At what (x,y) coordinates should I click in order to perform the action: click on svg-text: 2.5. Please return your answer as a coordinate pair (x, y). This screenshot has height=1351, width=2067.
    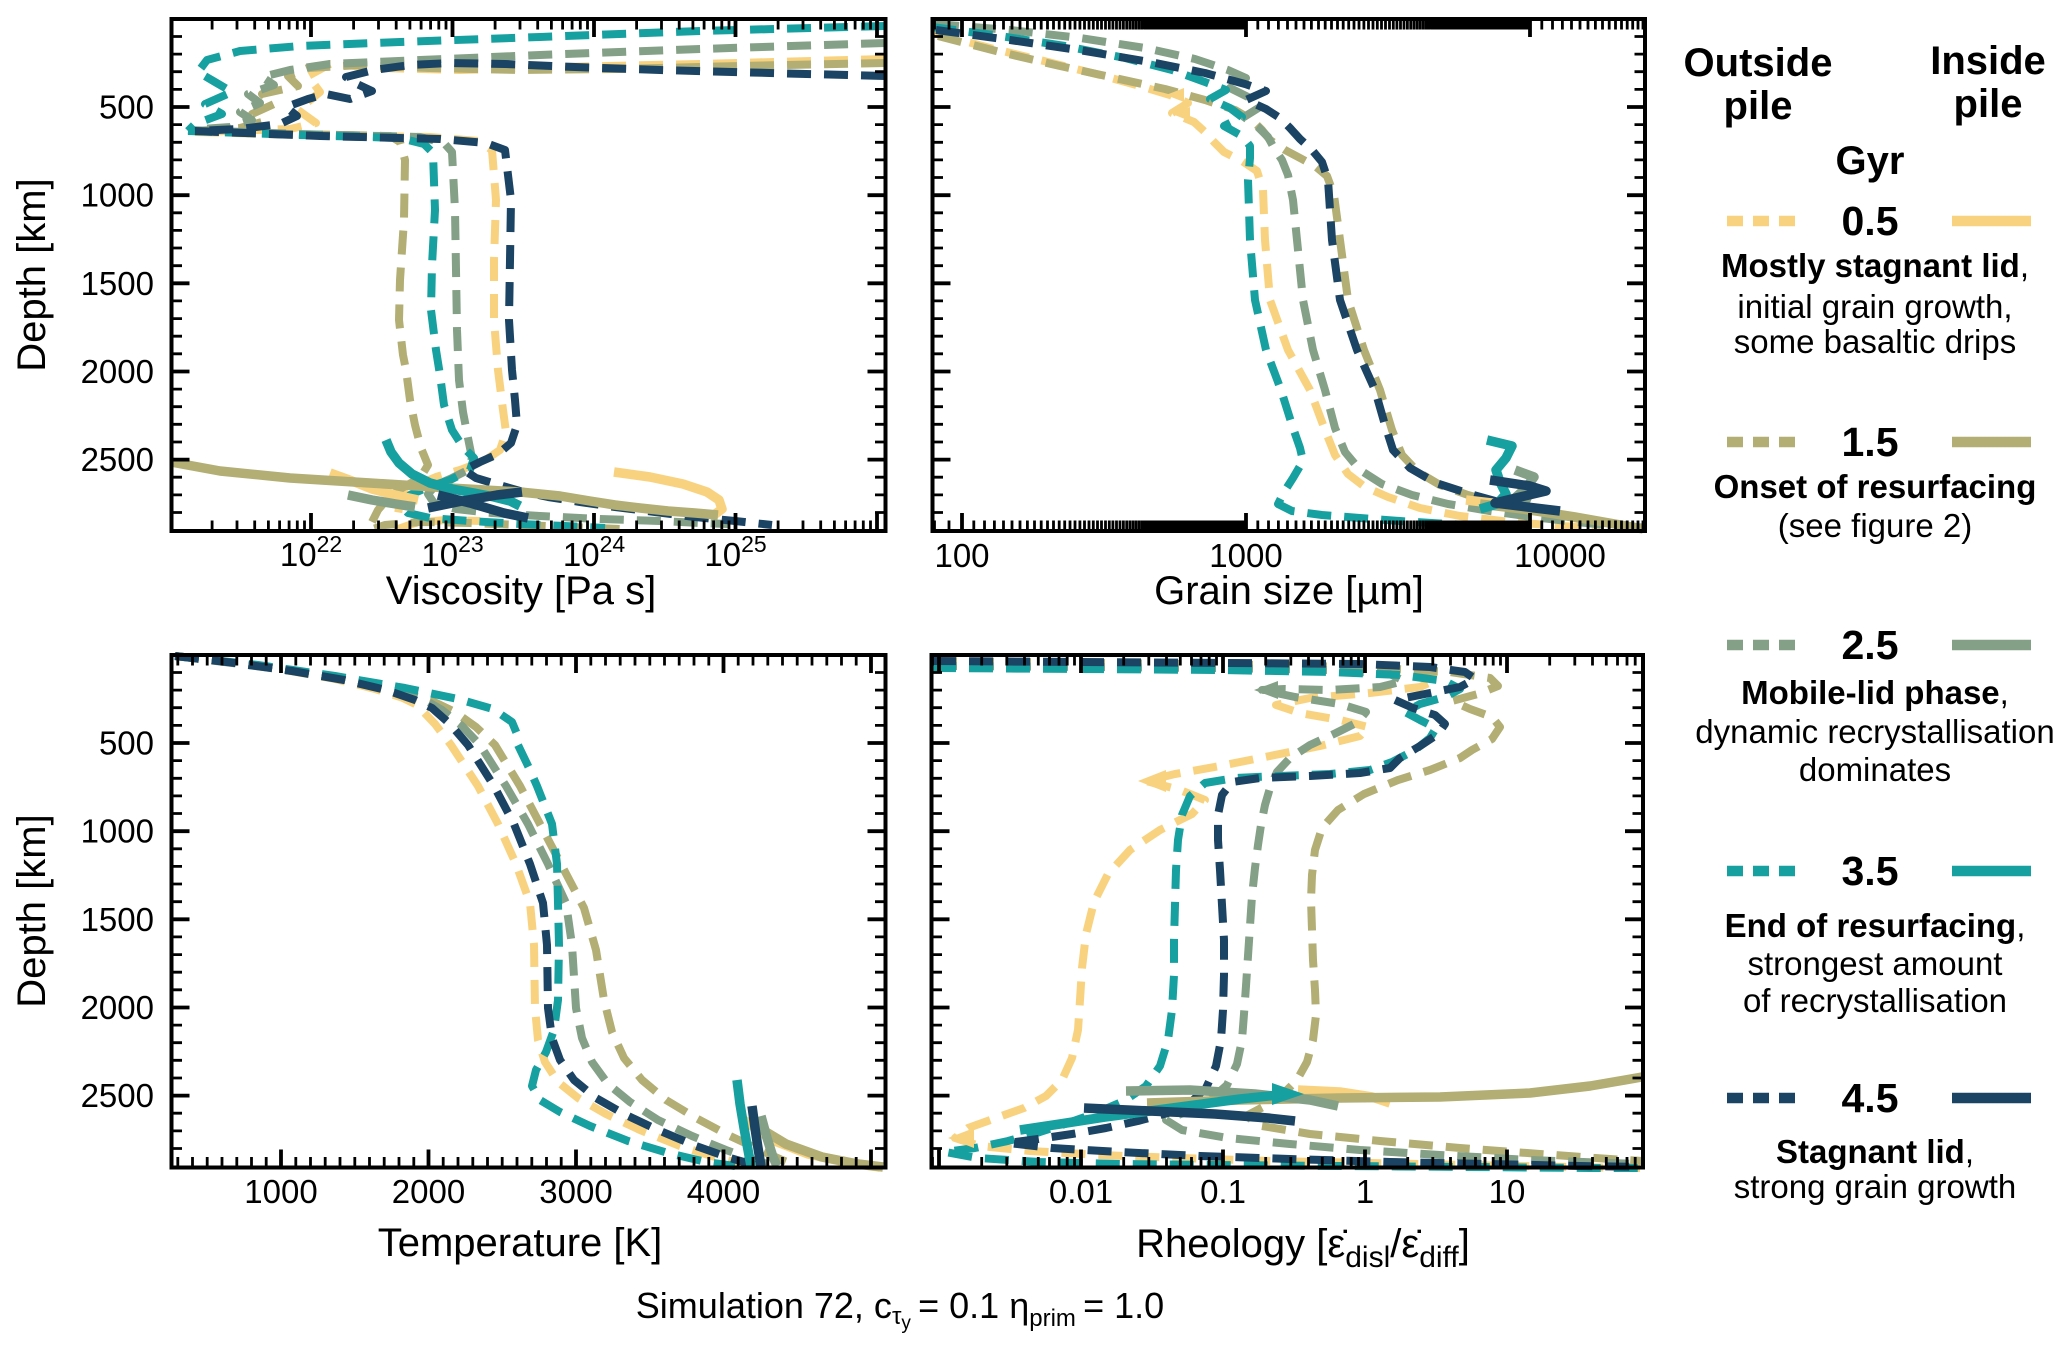
    Looking at the image, I should click on (1870, 645).